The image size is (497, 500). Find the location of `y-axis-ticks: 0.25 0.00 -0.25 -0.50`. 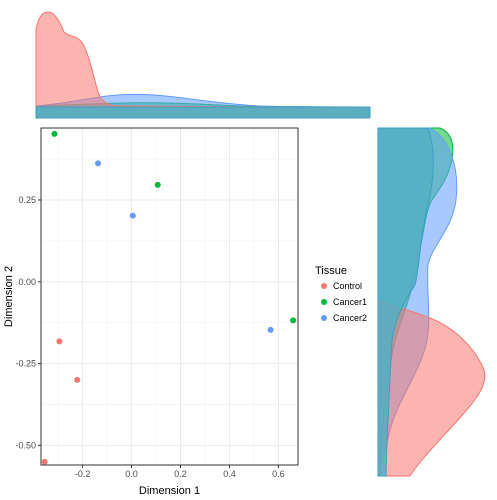

y-axis-ticks: 0.25 0.00 -0.25 -0.50 is located at coordinates (28, 322).